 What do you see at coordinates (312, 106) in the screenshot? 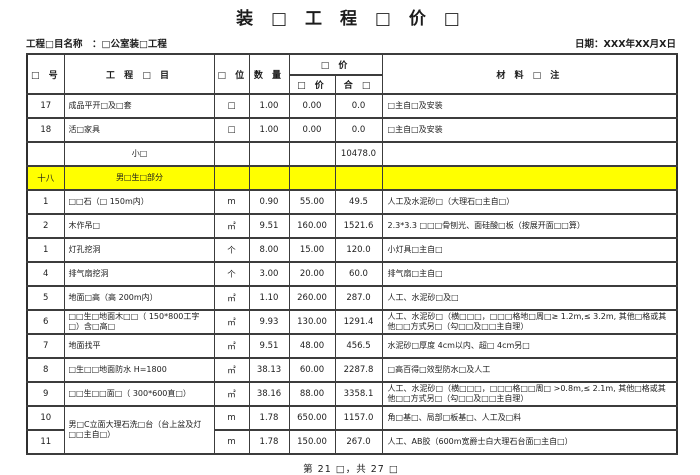
I see `cell-unit-price: 0.00` at bounding box center [312, 106].